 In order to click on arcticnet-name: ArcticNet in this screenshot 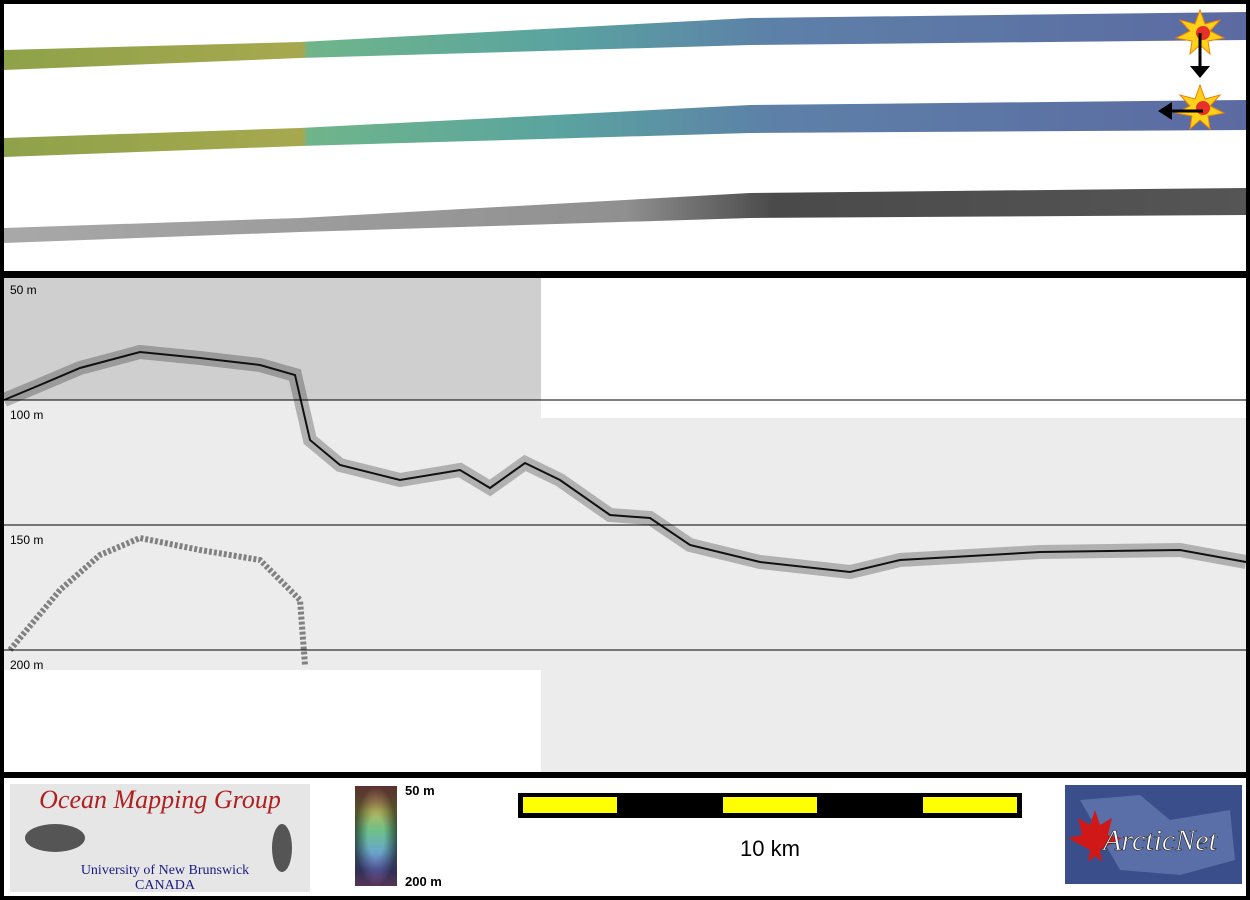, I will do `click(1159, 840)`.